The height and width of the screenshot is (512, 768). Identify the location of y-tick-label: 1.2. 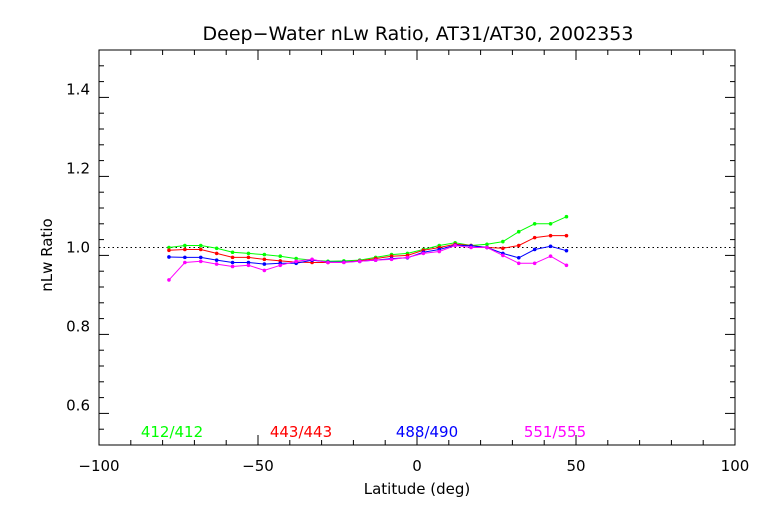
(78, 169).